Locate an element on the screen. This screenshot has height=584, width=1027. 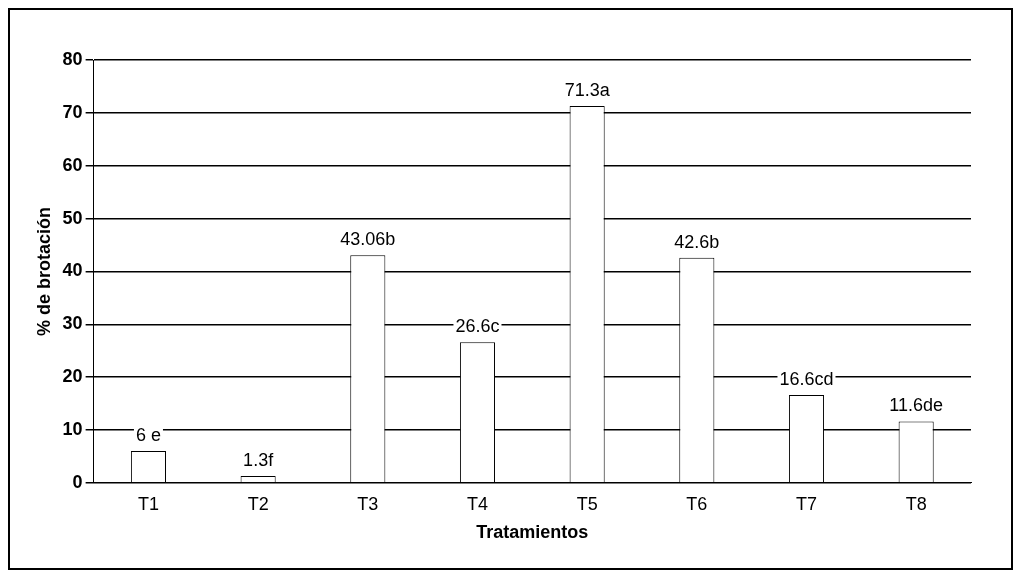
x-tick-label: T2 is located at coordinates (258, 503).